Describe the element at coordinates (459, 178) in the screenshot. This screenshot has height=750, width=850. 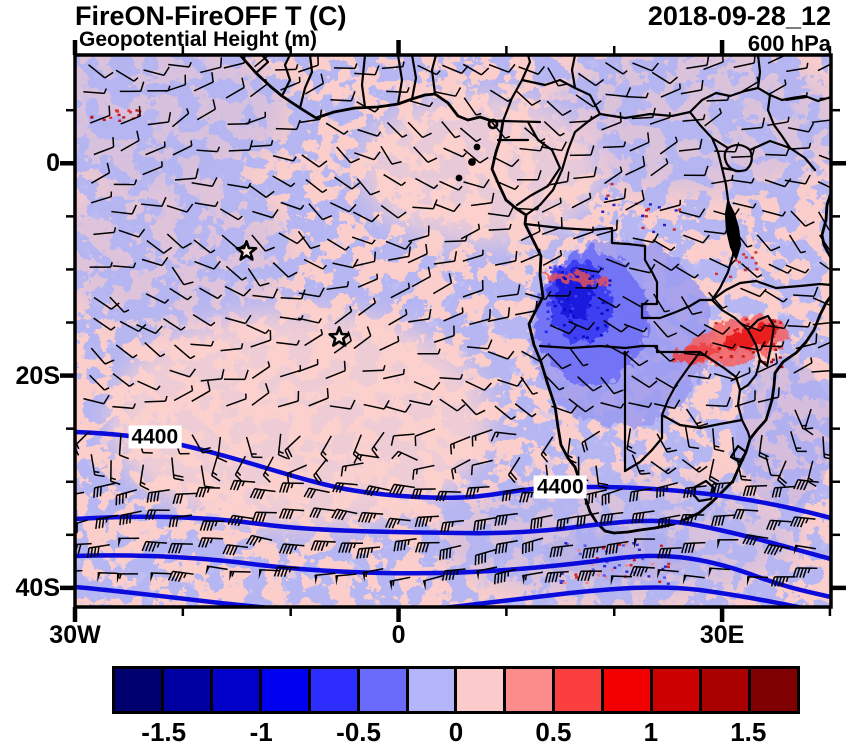
I see `island-annobon` at that location.